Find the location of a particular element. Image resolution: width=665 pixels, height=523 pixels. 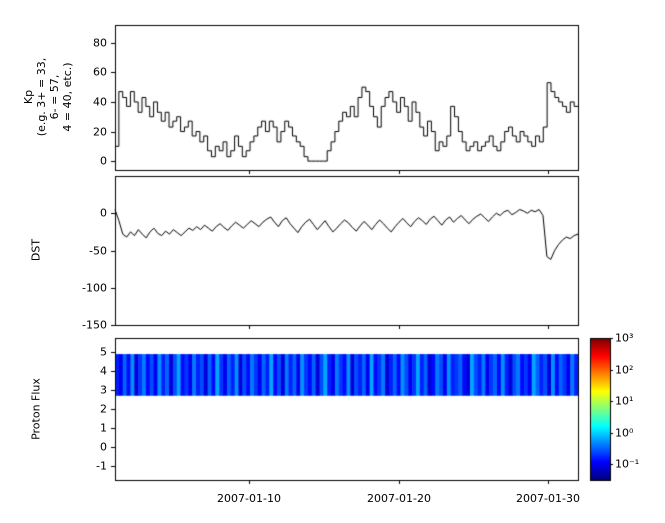

dst-axis-label: DST is located at coordinates (36, 250).